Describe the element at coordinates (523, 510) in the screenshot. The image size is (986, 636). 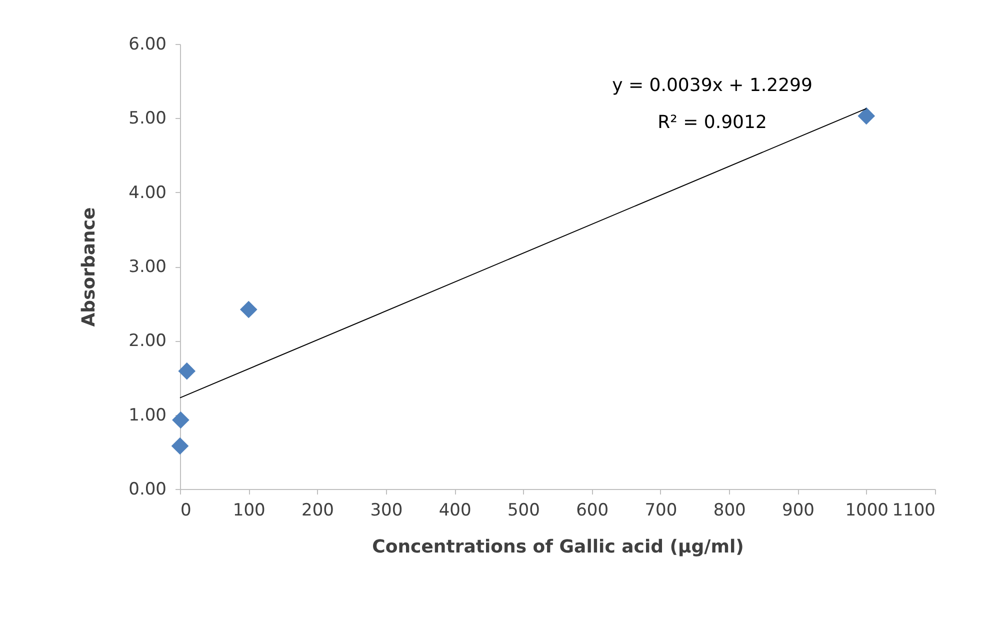
I see `x-tick-label: 500` at that location.